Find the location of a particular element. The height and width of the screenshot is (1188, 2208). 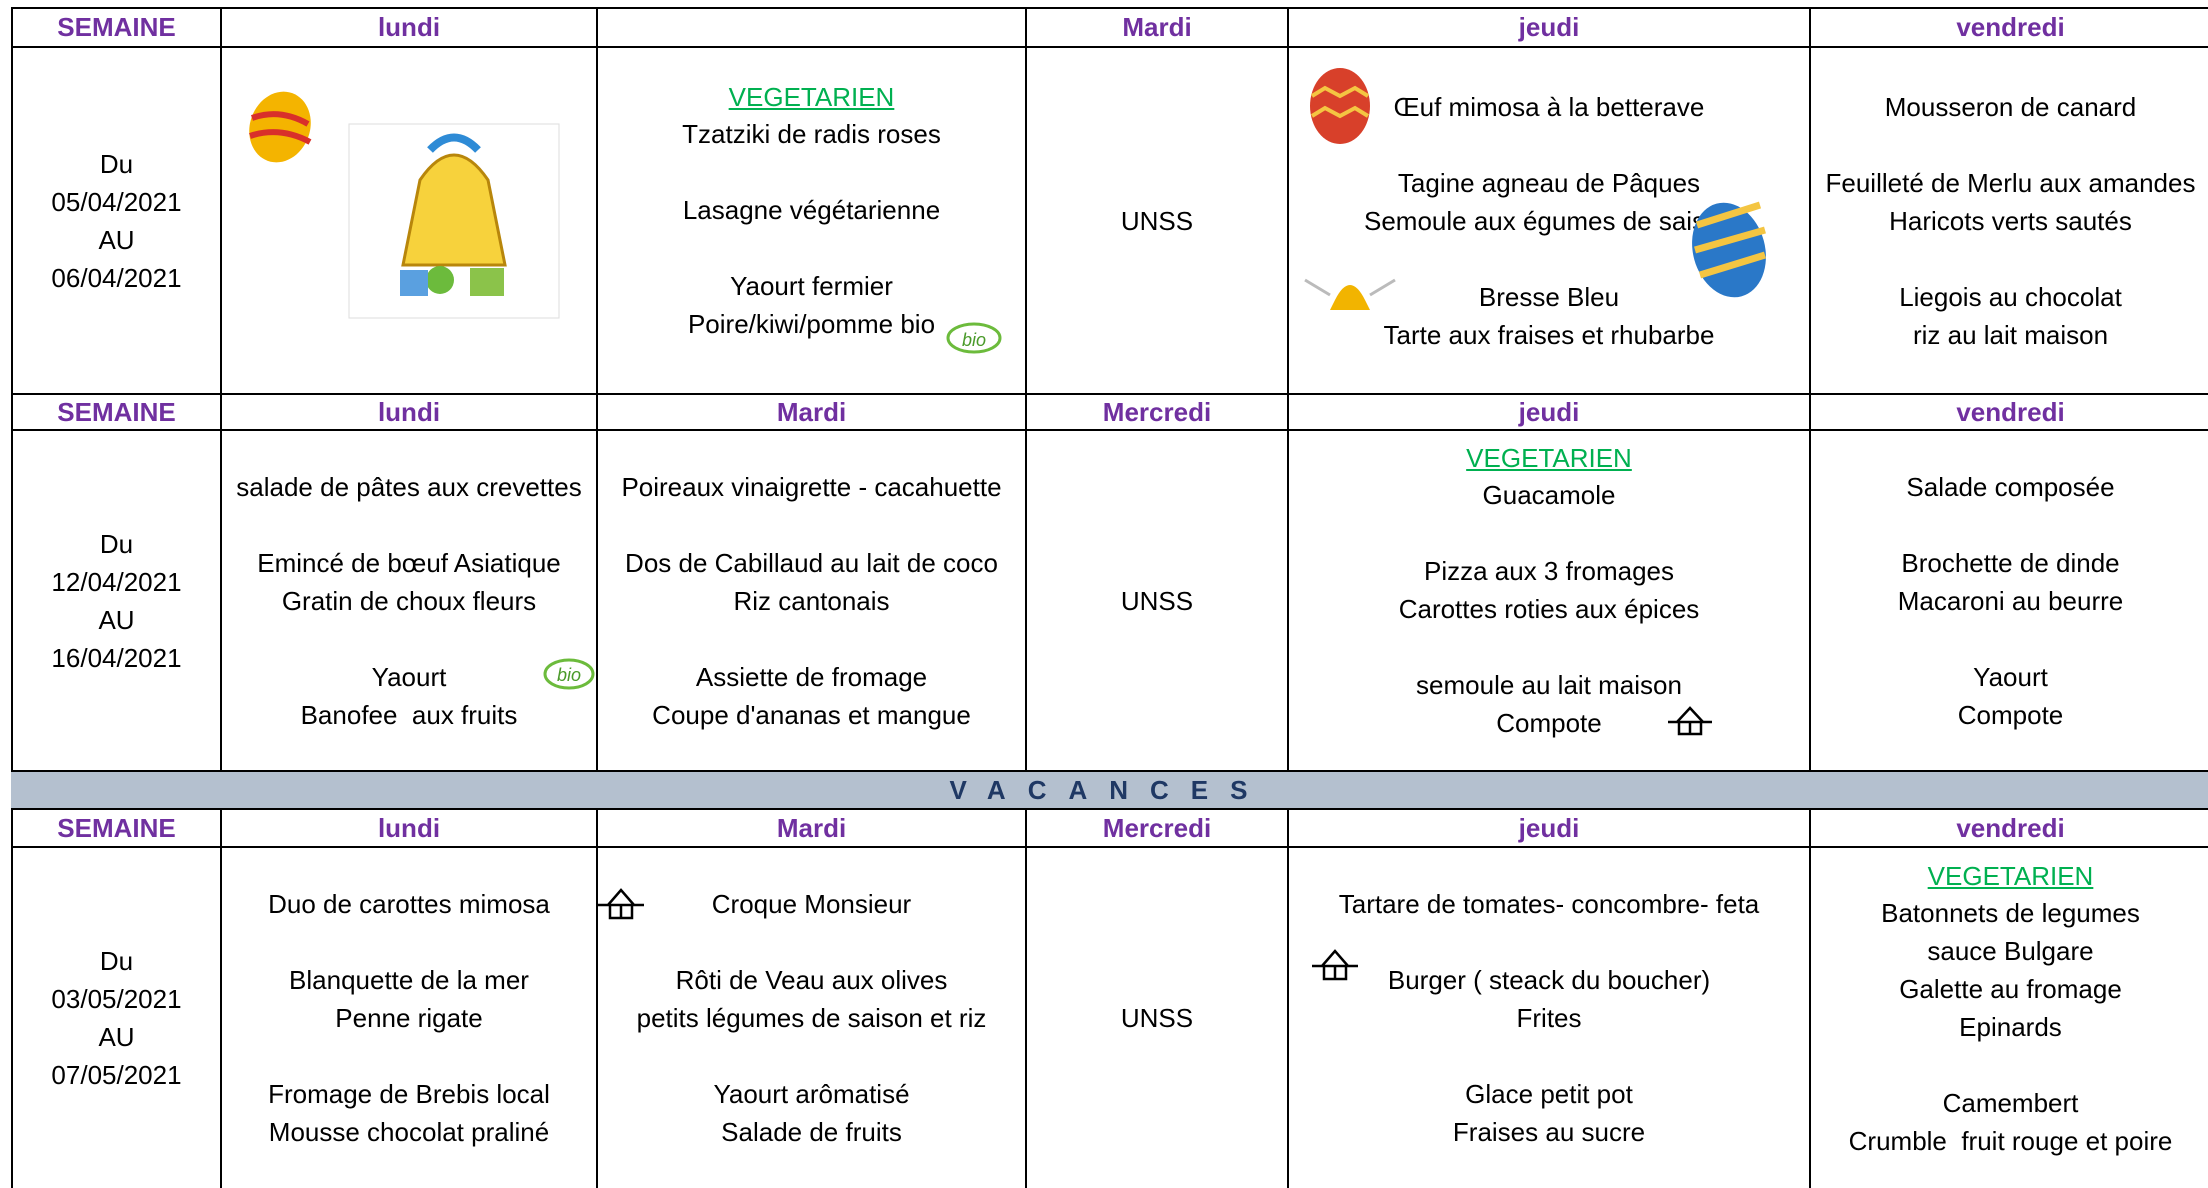

menu-item: Blanquette de la mer is located at coordinates (409, 980).